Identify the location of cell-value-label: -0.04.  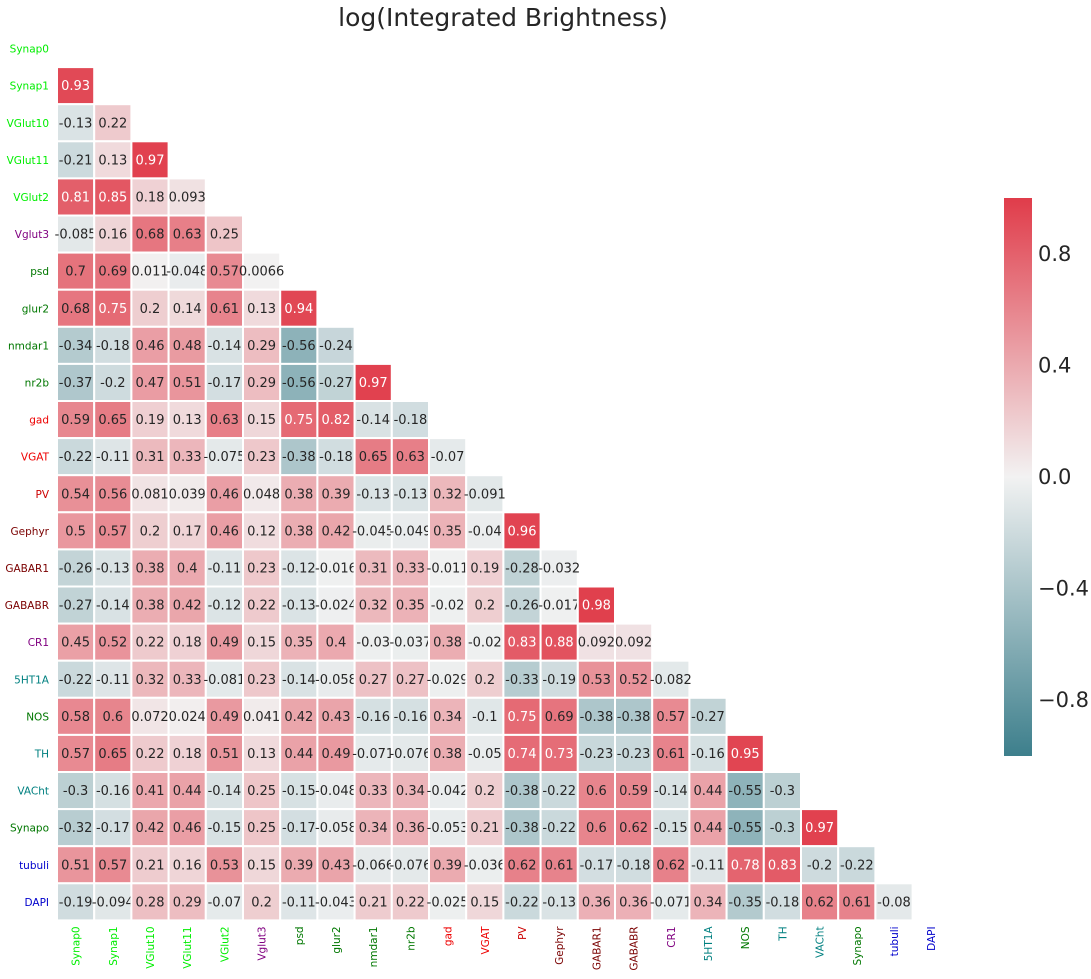
(485, 531).